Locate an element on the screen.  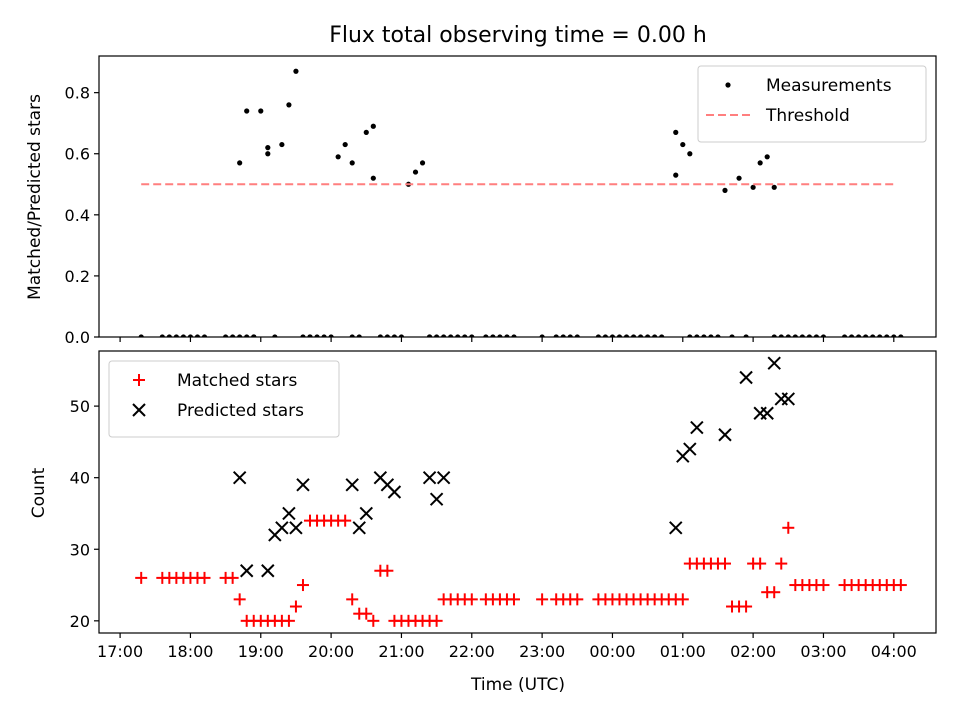
y-tick-label: 0.0 is located at coordinates (77, 337).